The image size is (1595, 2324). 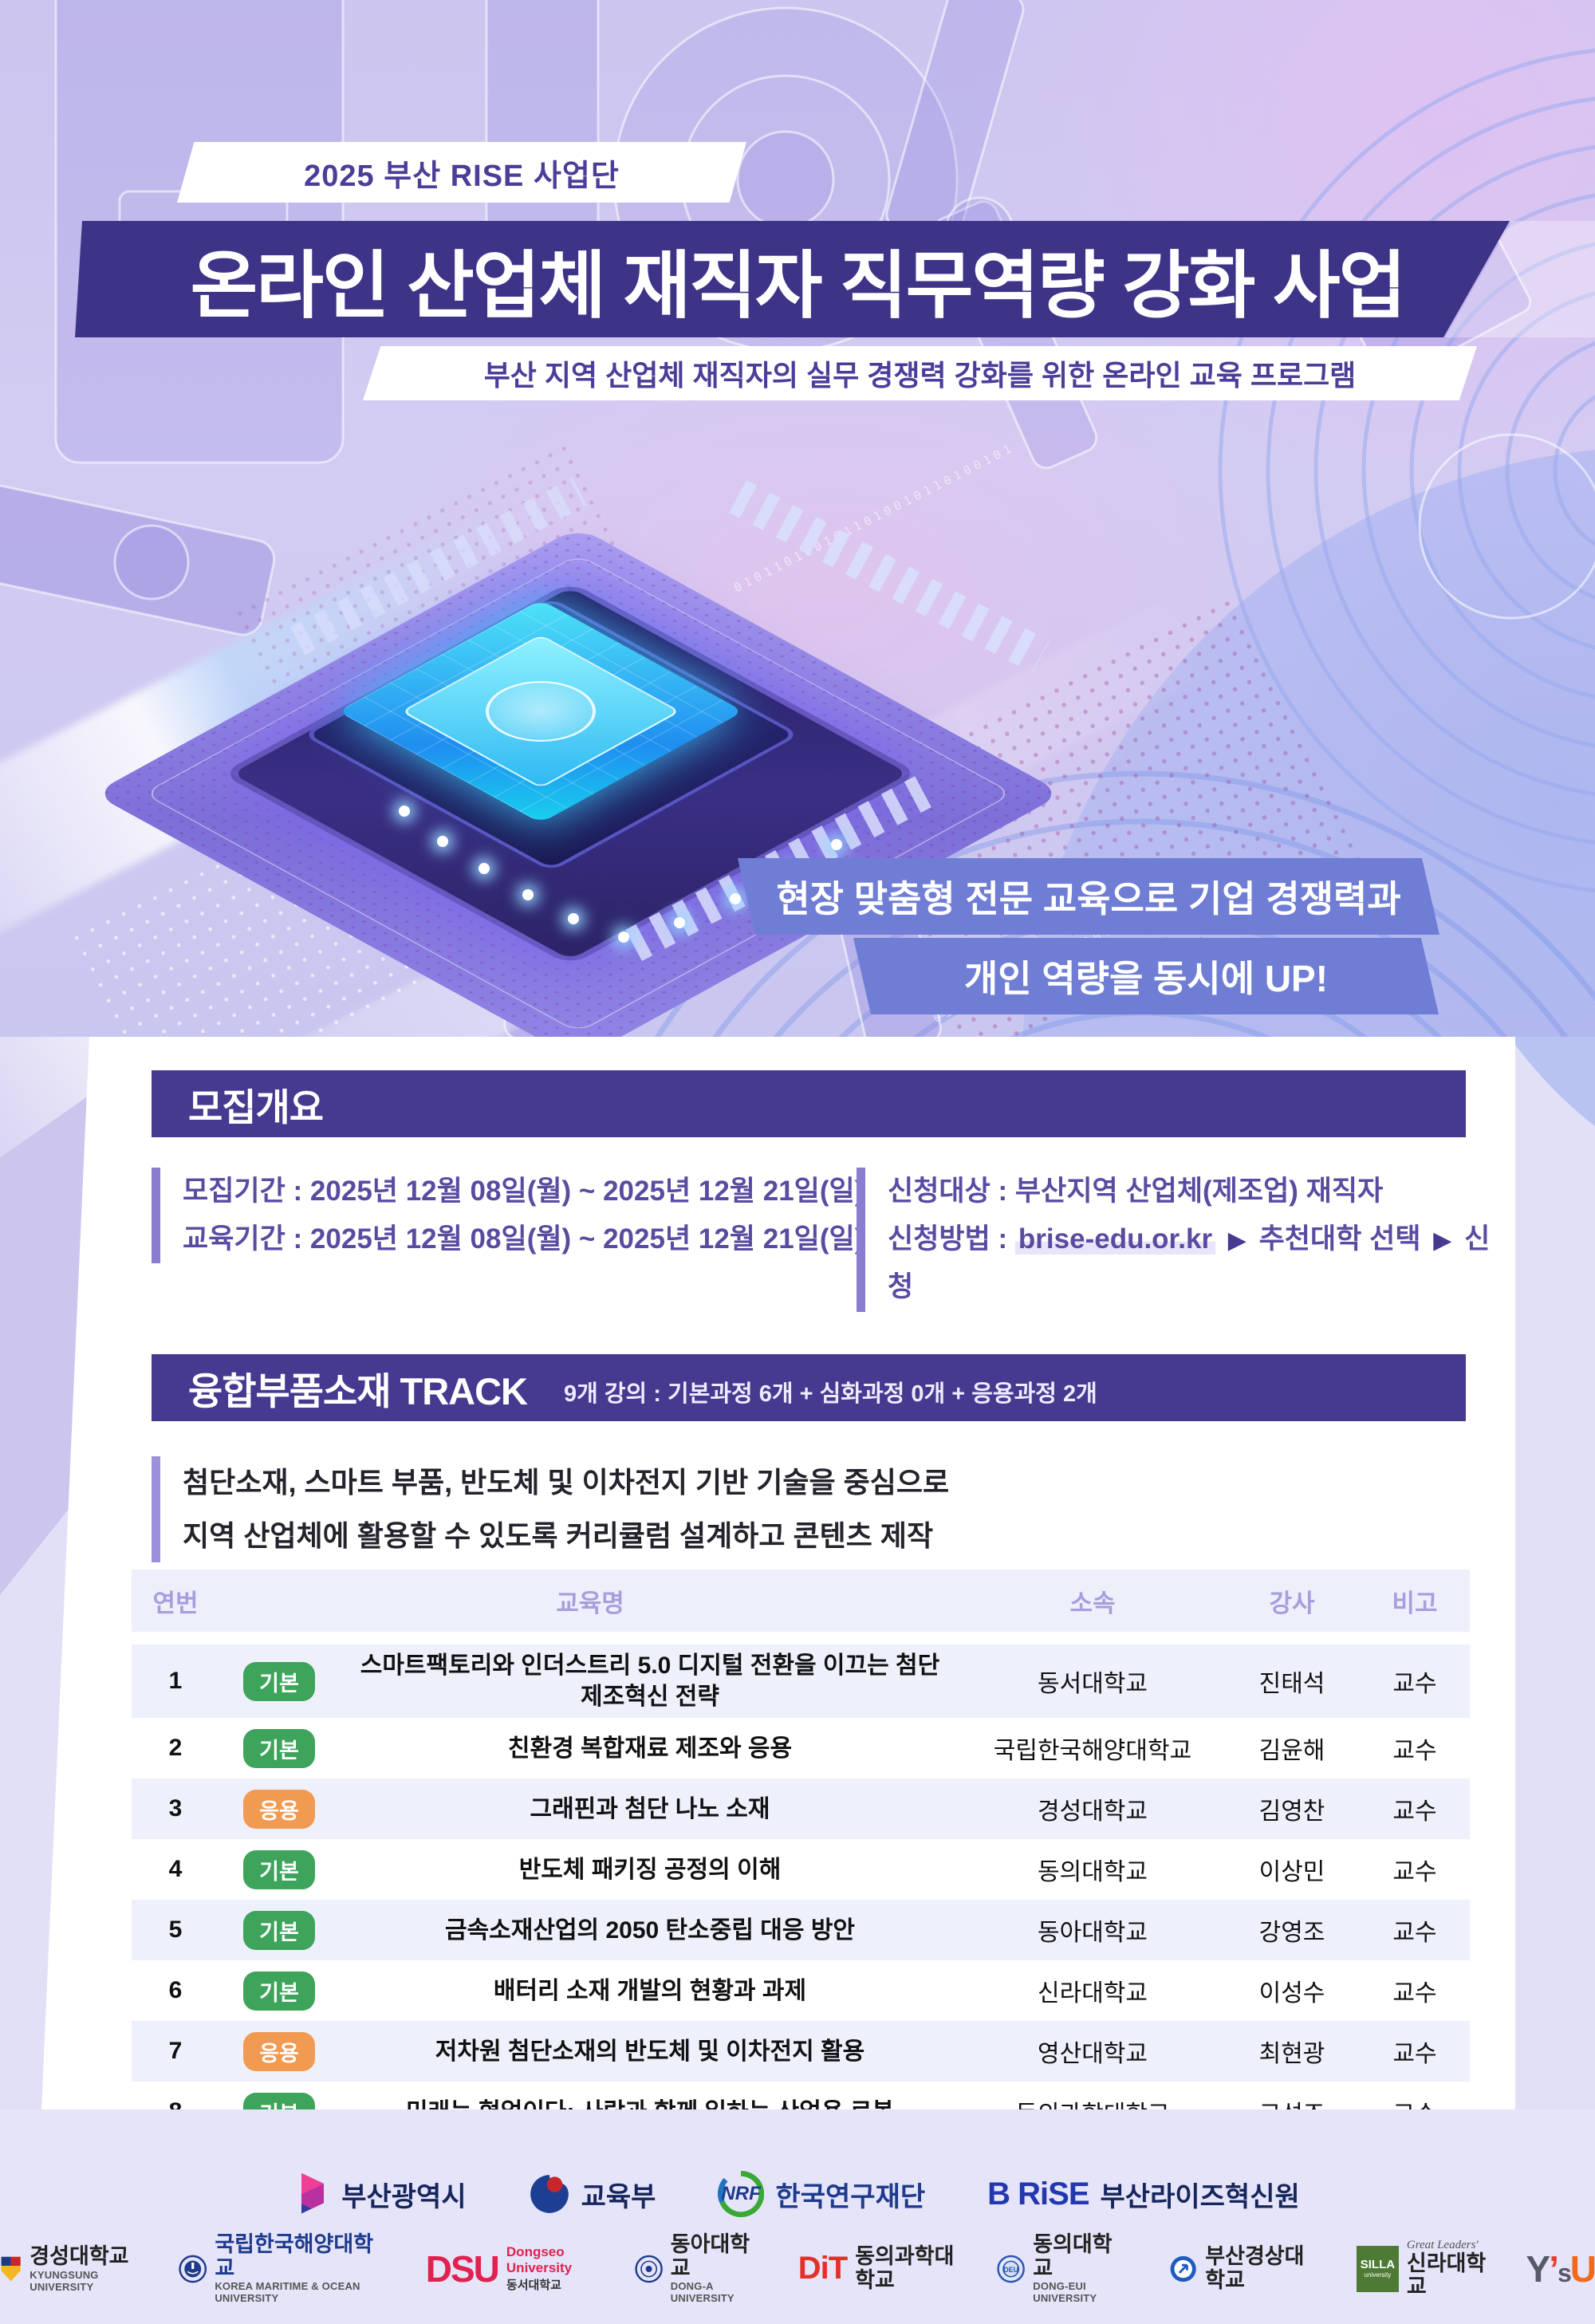 I want to click on application-target-value: 부산지역 산업체(제조업) 재직자, so click(x=1199, y=1191).